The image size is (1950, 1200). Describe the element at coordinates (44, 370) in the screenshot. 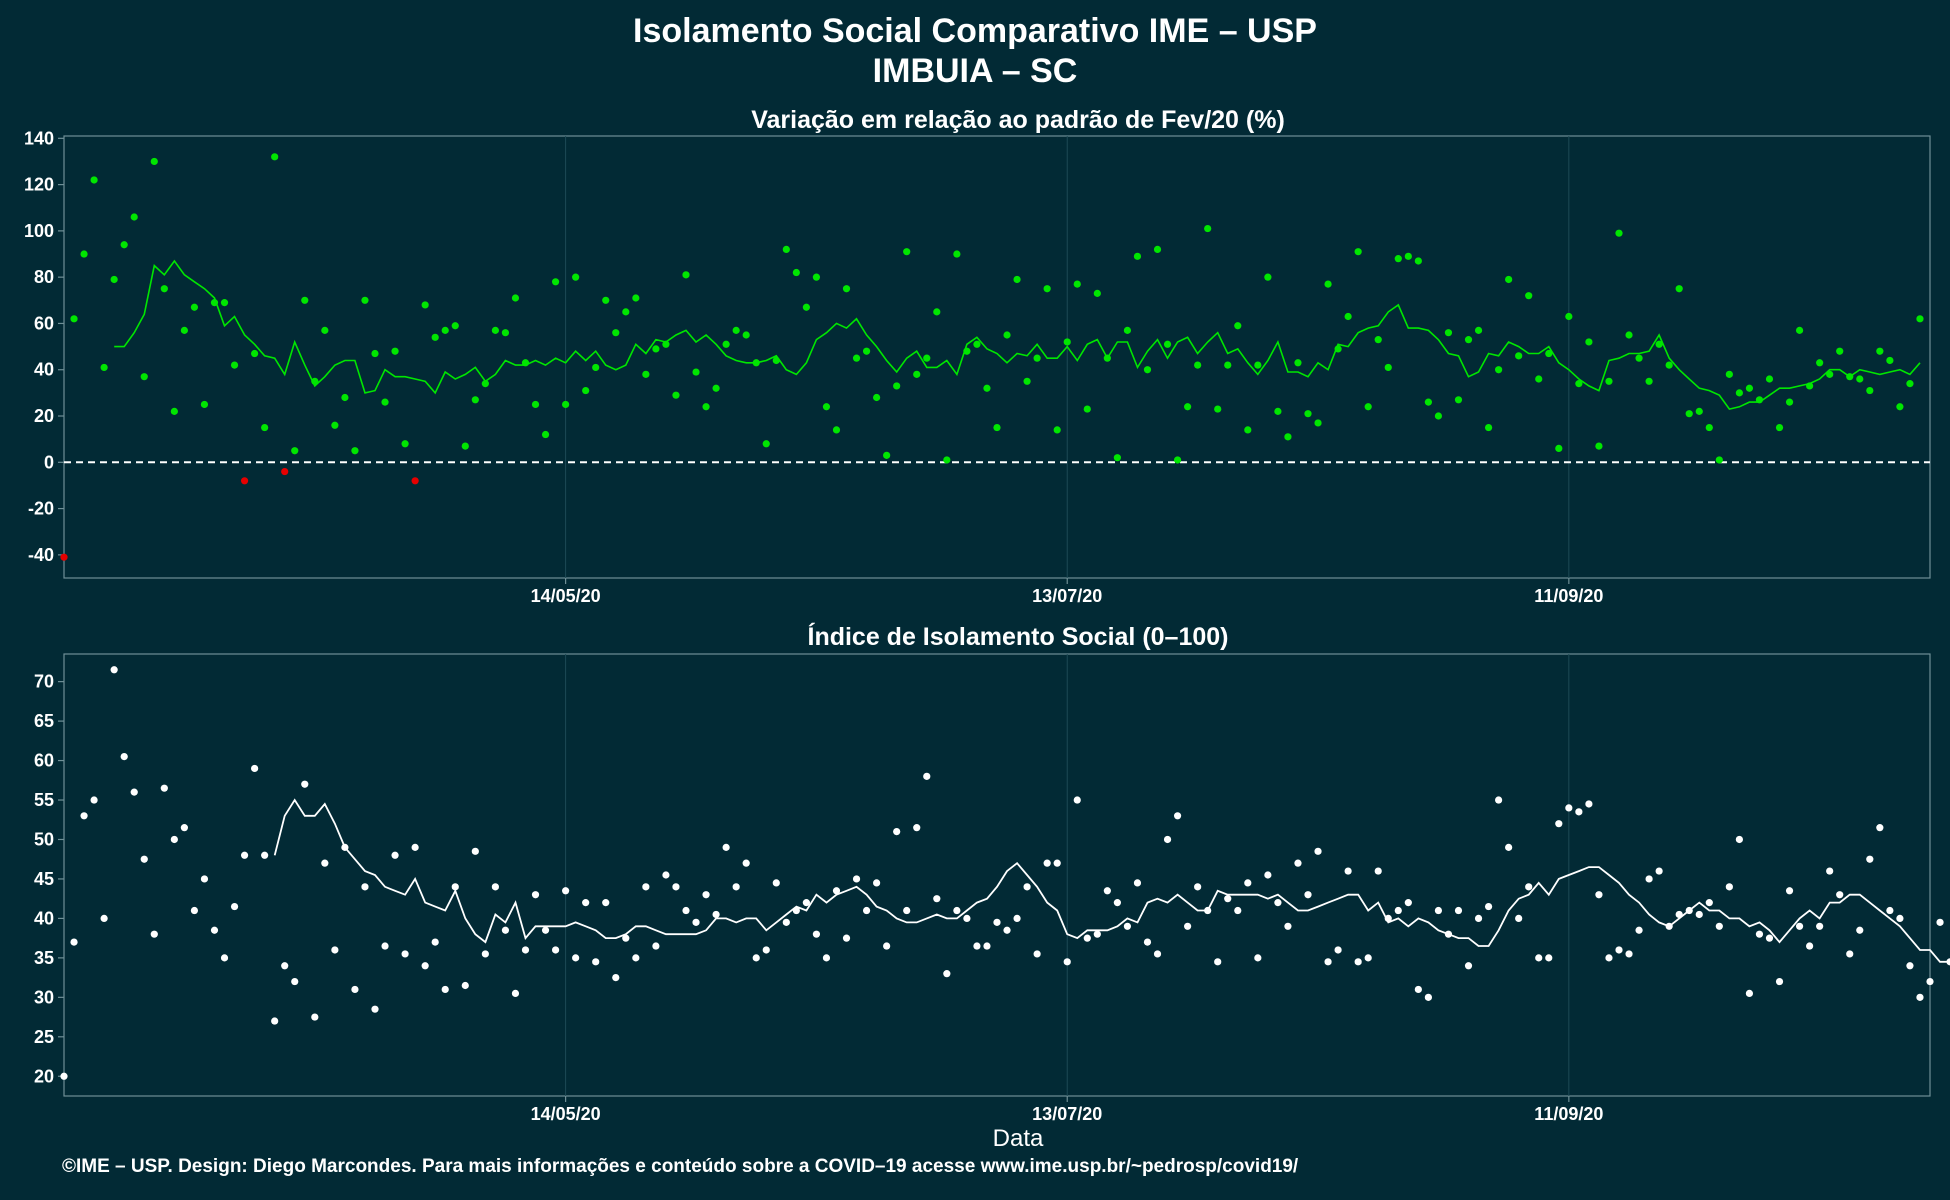

I see `variation-y-tick-label: 40` at that location.